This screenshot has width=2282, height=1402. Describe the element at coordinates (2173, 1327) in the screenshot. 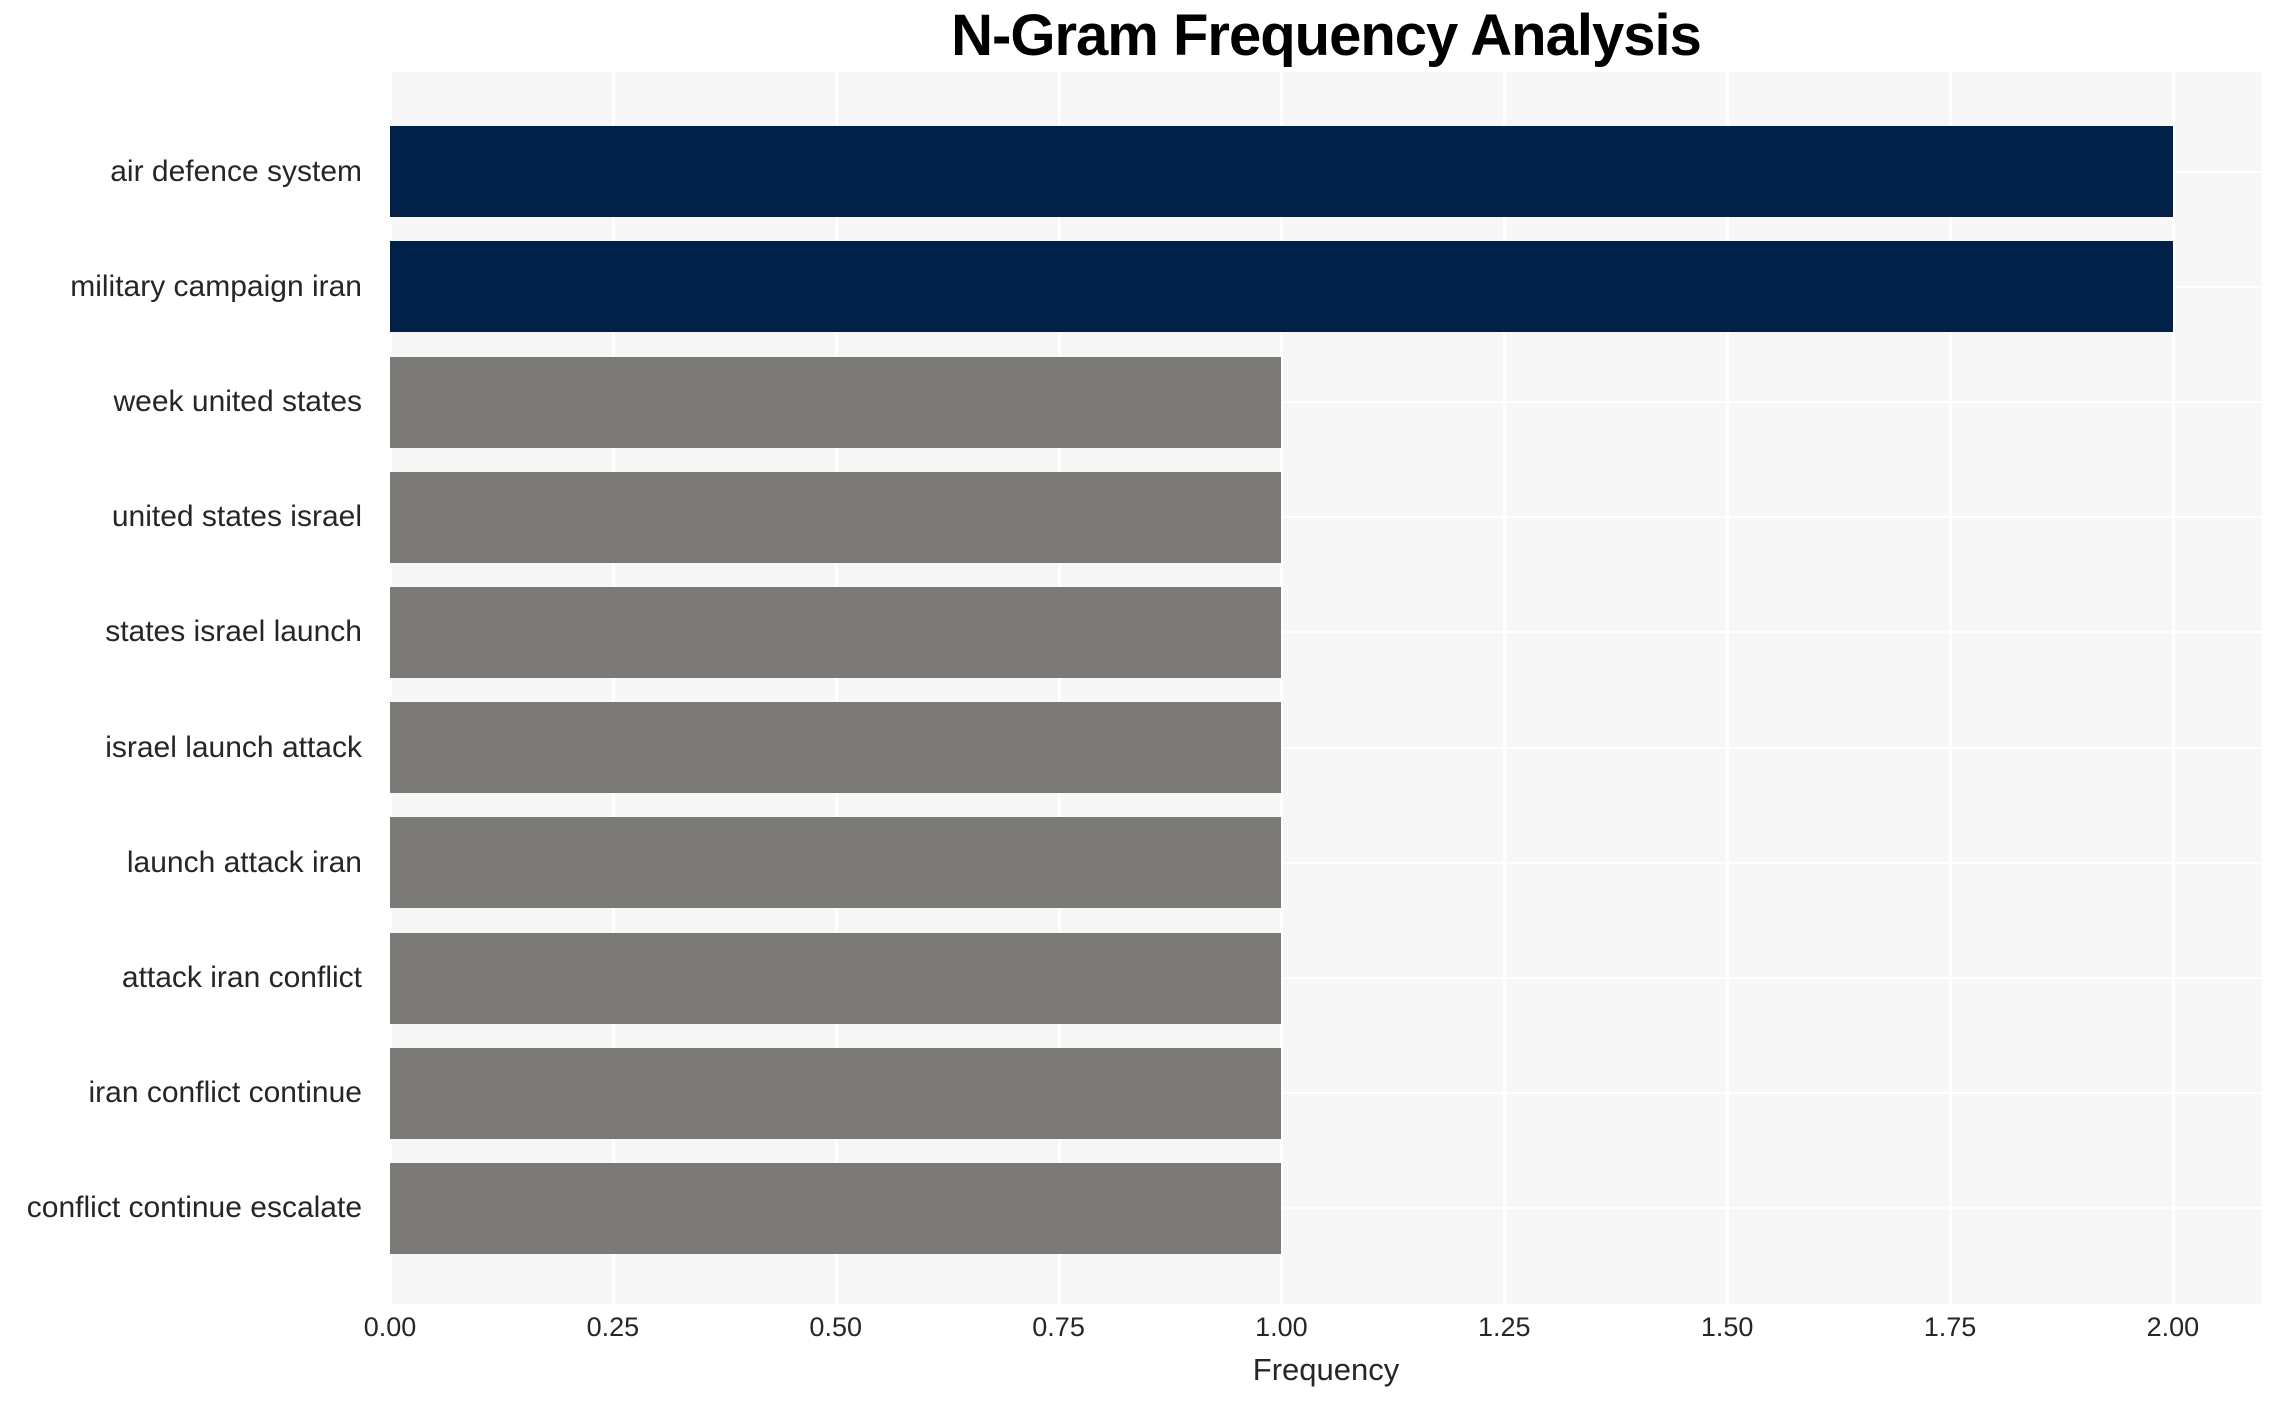

I see `x-tick-label: 2.00` at that location.